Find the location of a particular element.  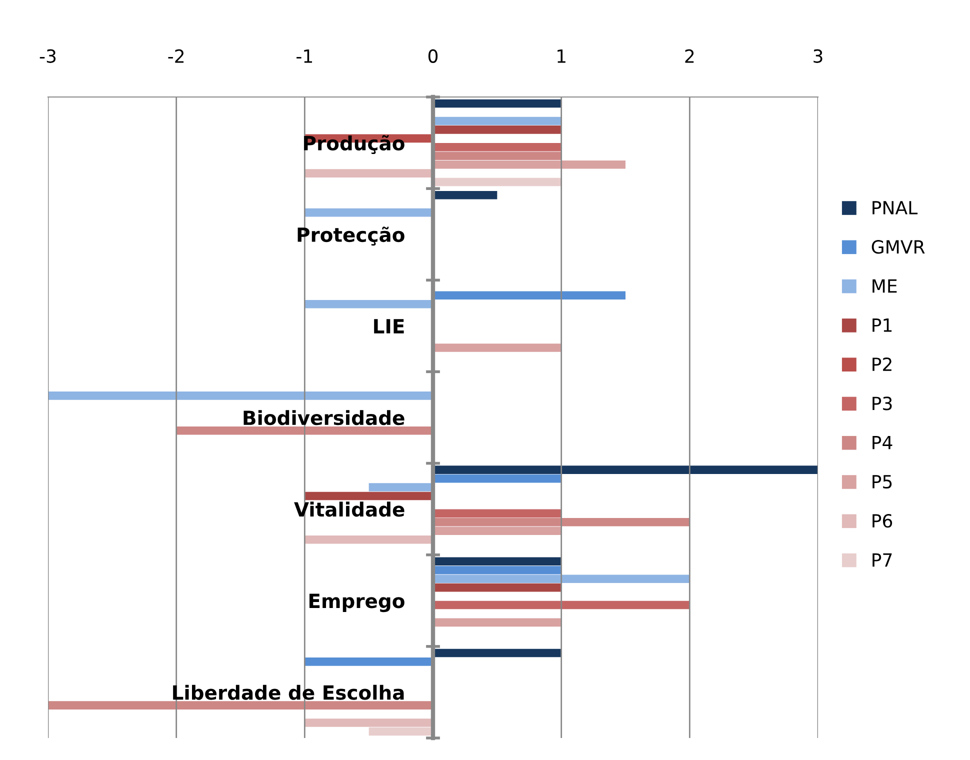

x-tick-label: 0 is located at coordinates (433, 56).